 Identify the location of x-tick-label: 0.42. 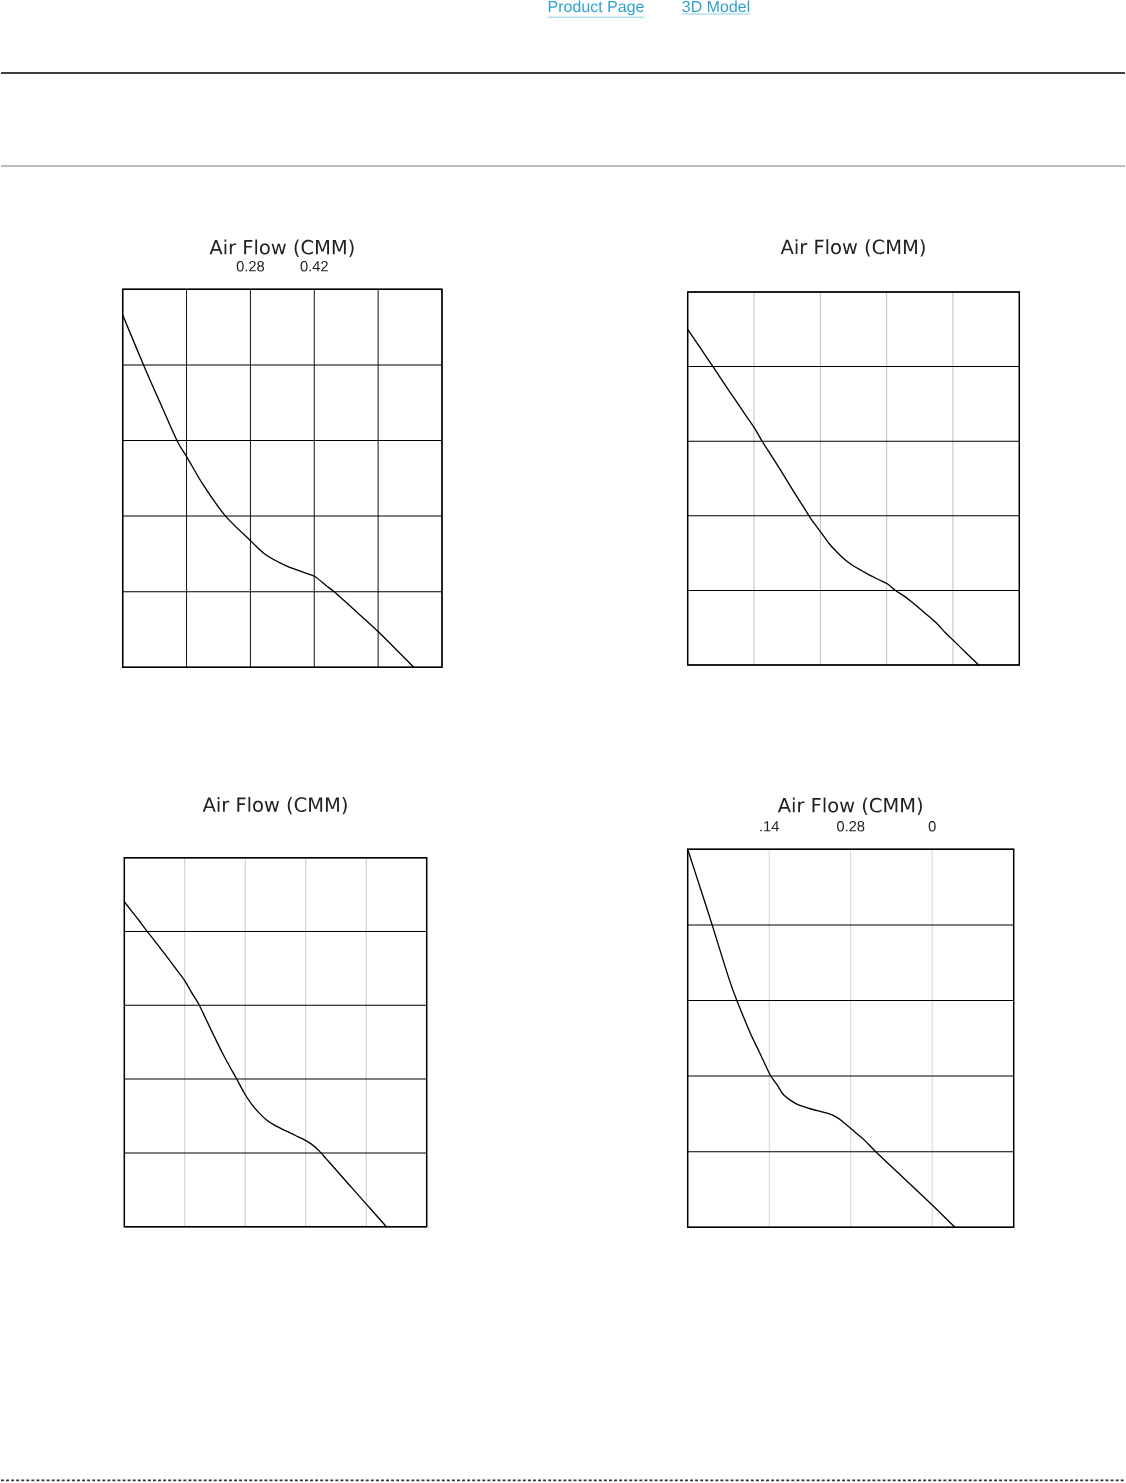
(314, 266).